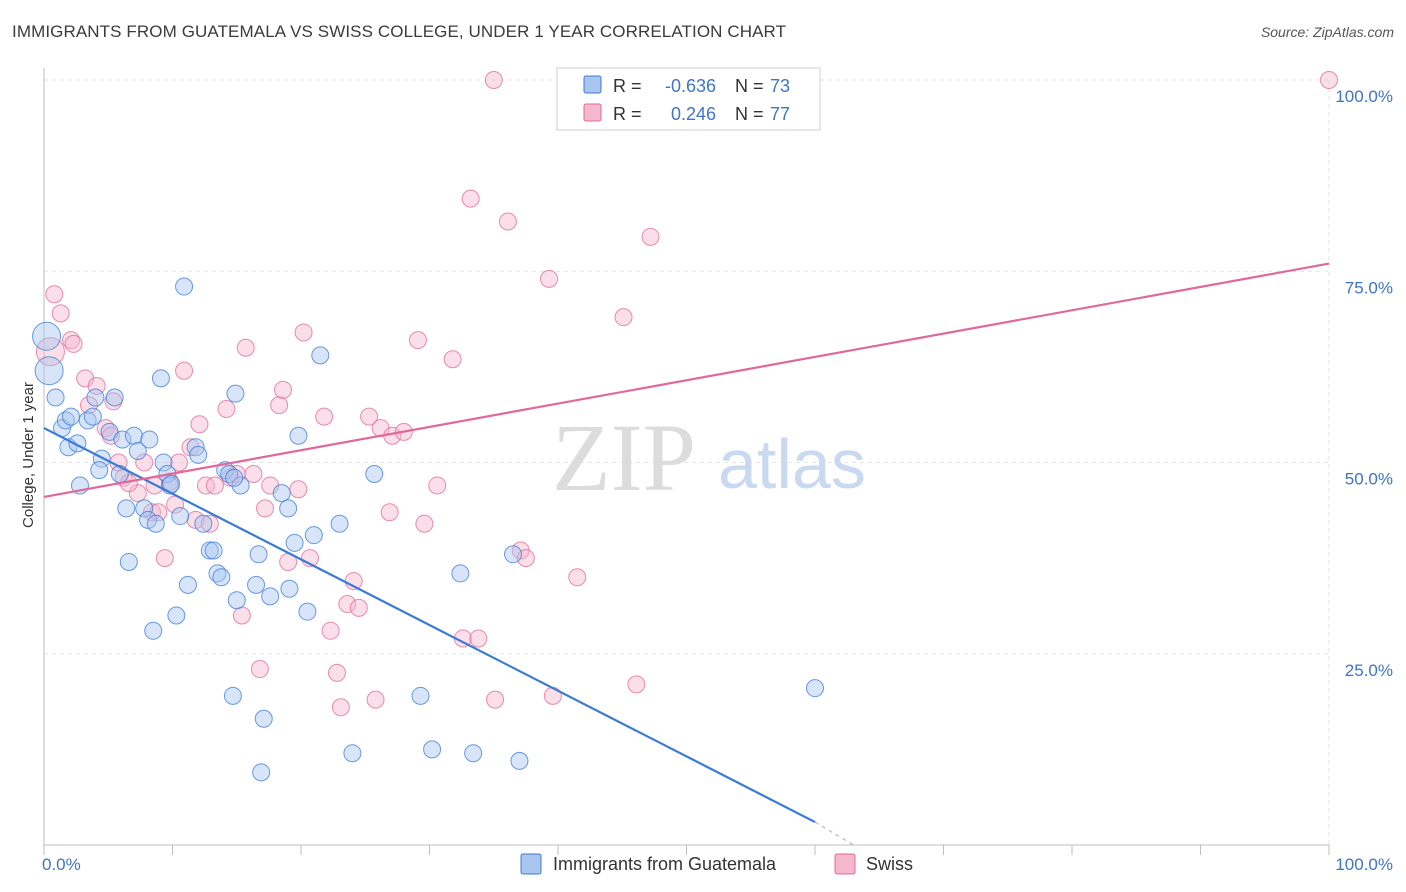  I want to click on stats-n-value-pink: 77, so click(780, 114).